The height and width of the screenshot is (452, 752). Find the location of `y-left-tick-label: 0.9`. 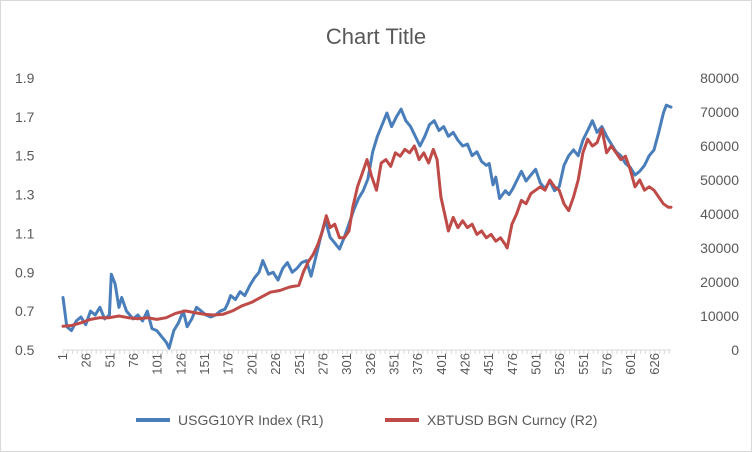

y-left-tick-label: 0.9 is located at coordinates (25, 272).